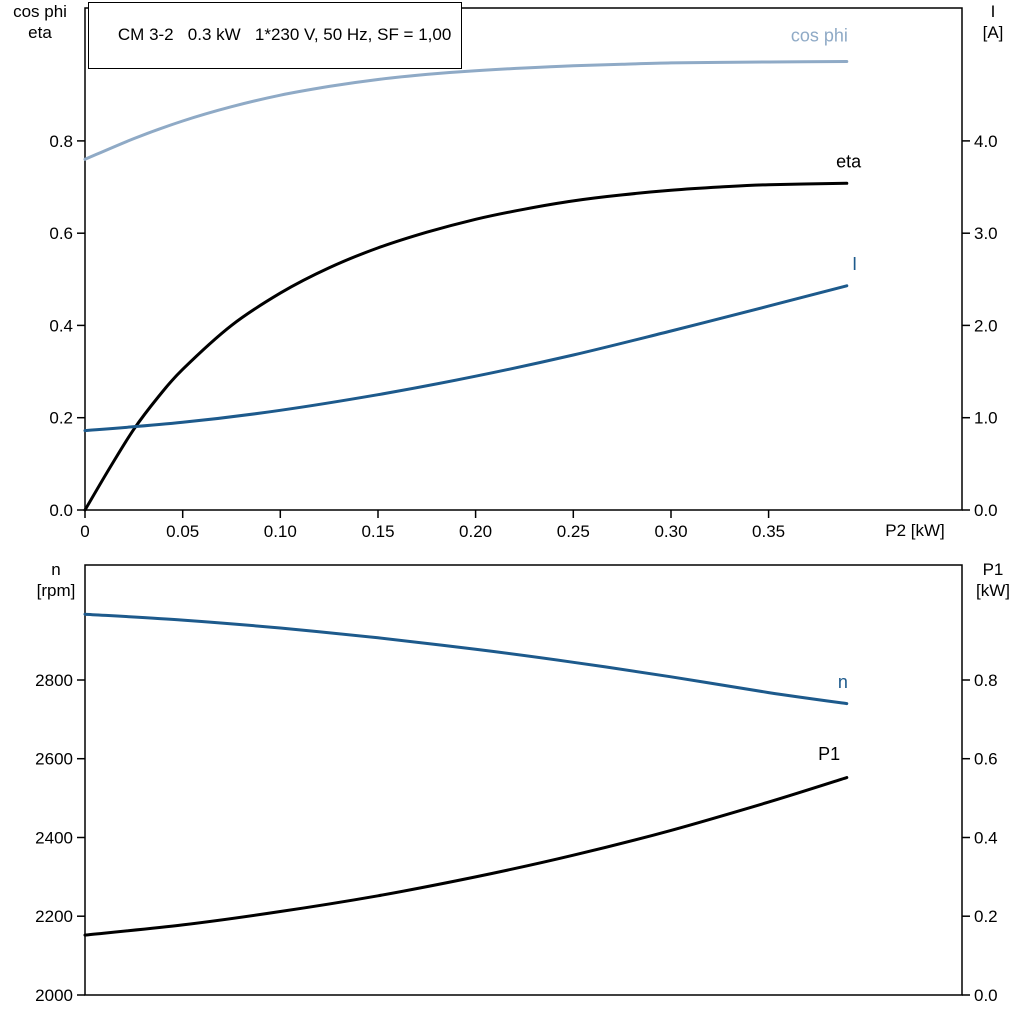 The image size is (1024, 1024). Describe the element at coordinates (56, 580) in the screenshot. I see `bottom-chart-left-axis-label: n [rpm]` at that location.